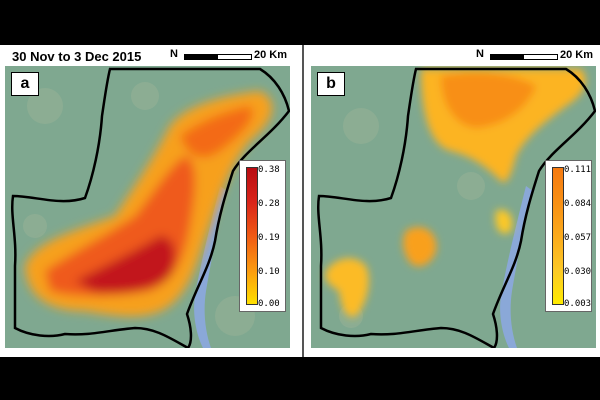 This screenshot has width=600, height=400. I want to click on panel-tag-b: b, so click(331, 84).